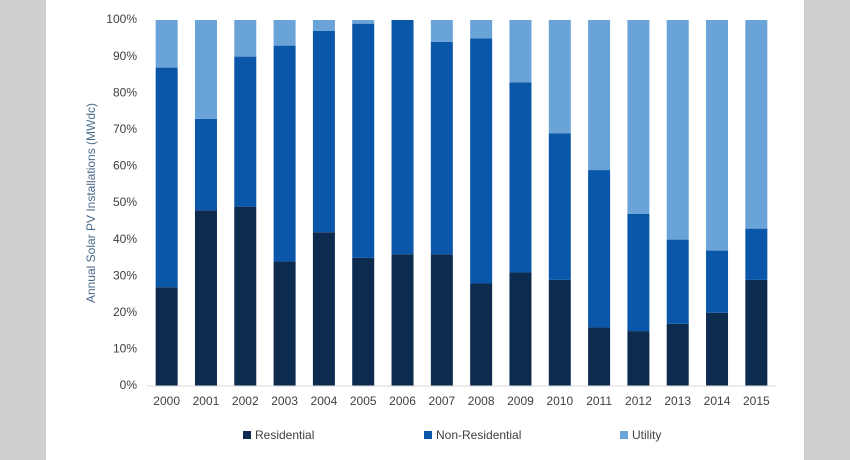  I want to click on x-tick-label: 2002, so click(245, 401).